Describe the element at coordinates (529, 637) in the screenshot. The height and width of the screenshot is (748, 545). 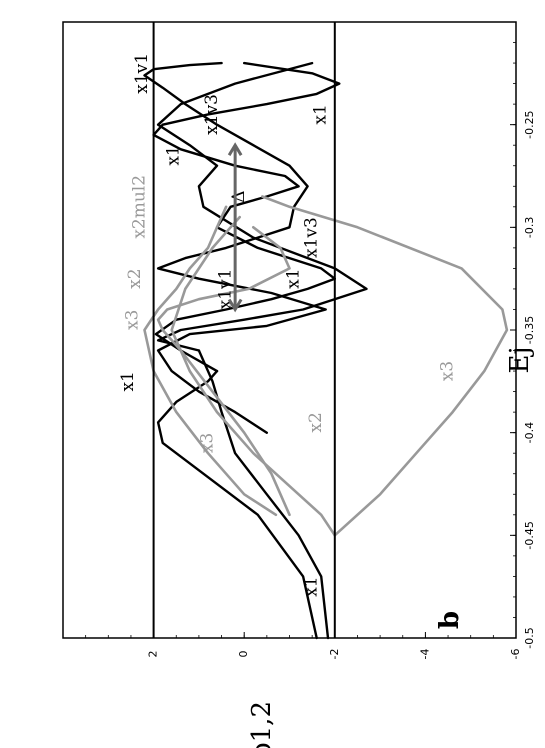
I see `x-tick-label: -0.5` at that location.